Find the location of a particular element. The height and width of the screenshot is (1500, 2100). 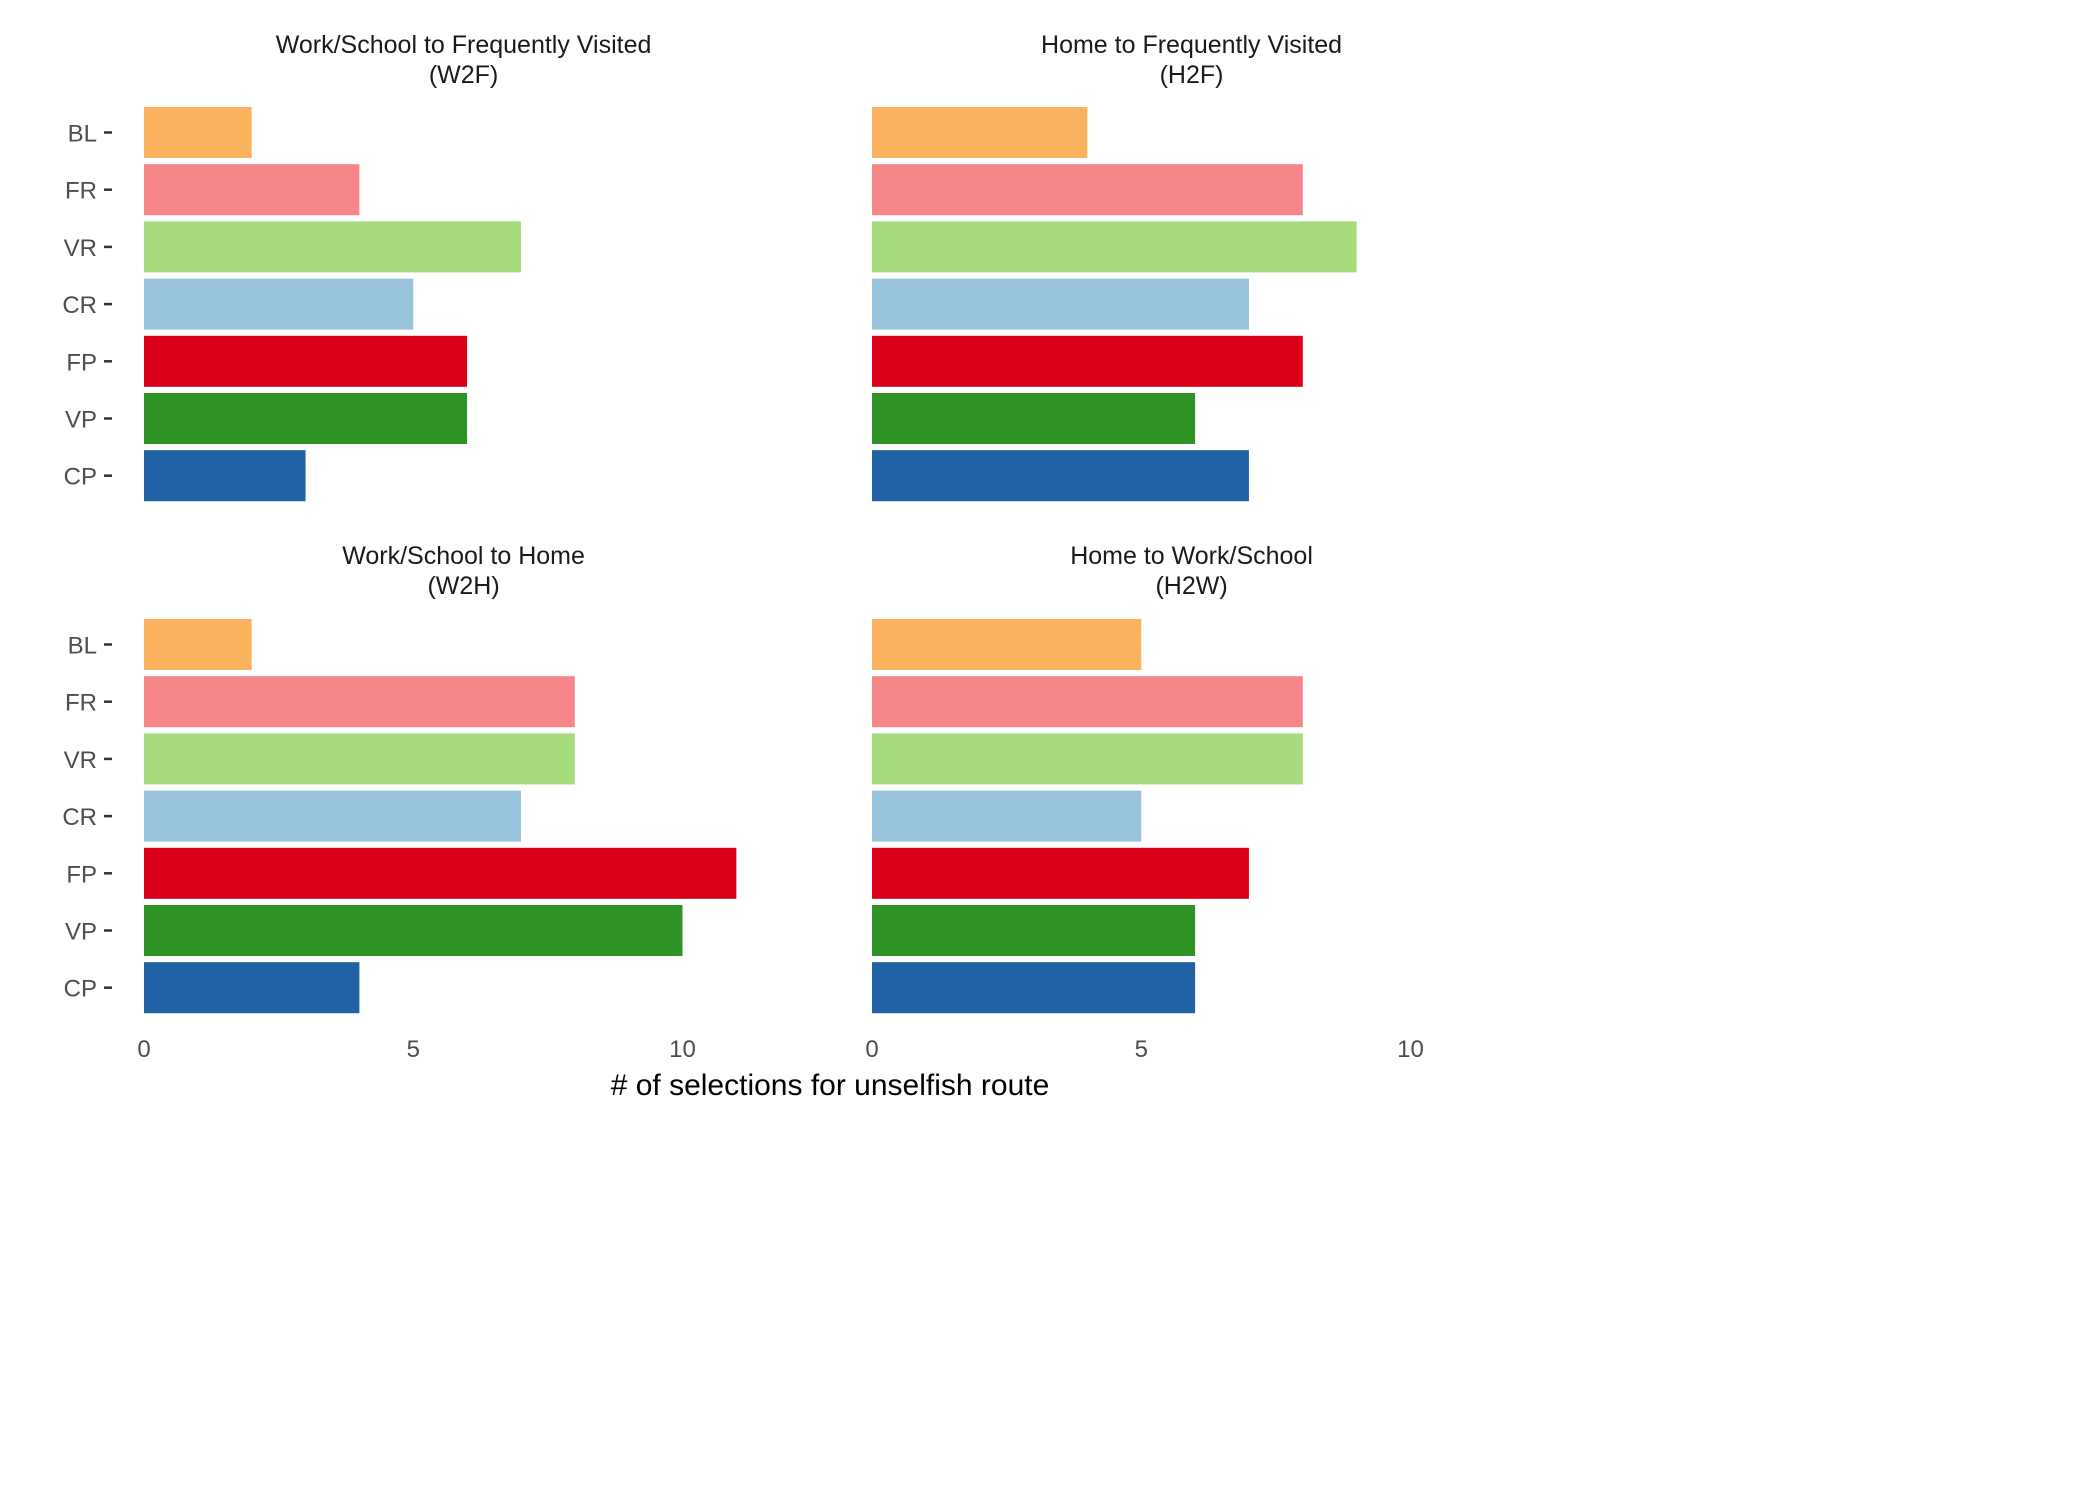

panel-subtitle: (H2W) is located at coordinates (1191, 586).